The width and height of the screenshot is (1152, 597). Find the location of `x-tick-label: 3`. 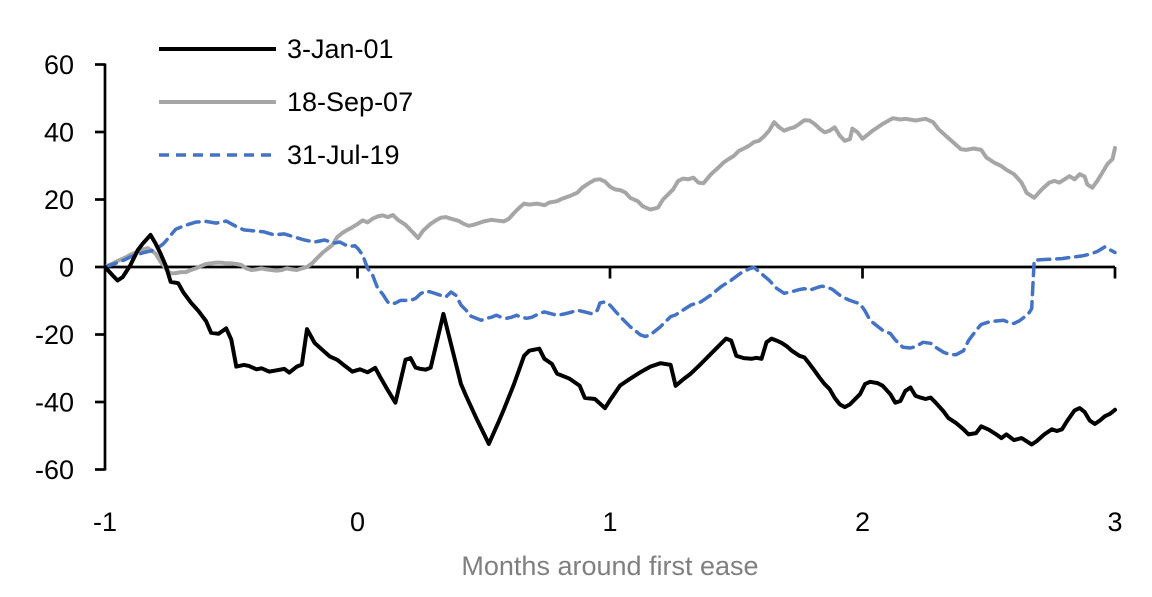

x-tick-label: 3 is located at coordinates (1114, 522).